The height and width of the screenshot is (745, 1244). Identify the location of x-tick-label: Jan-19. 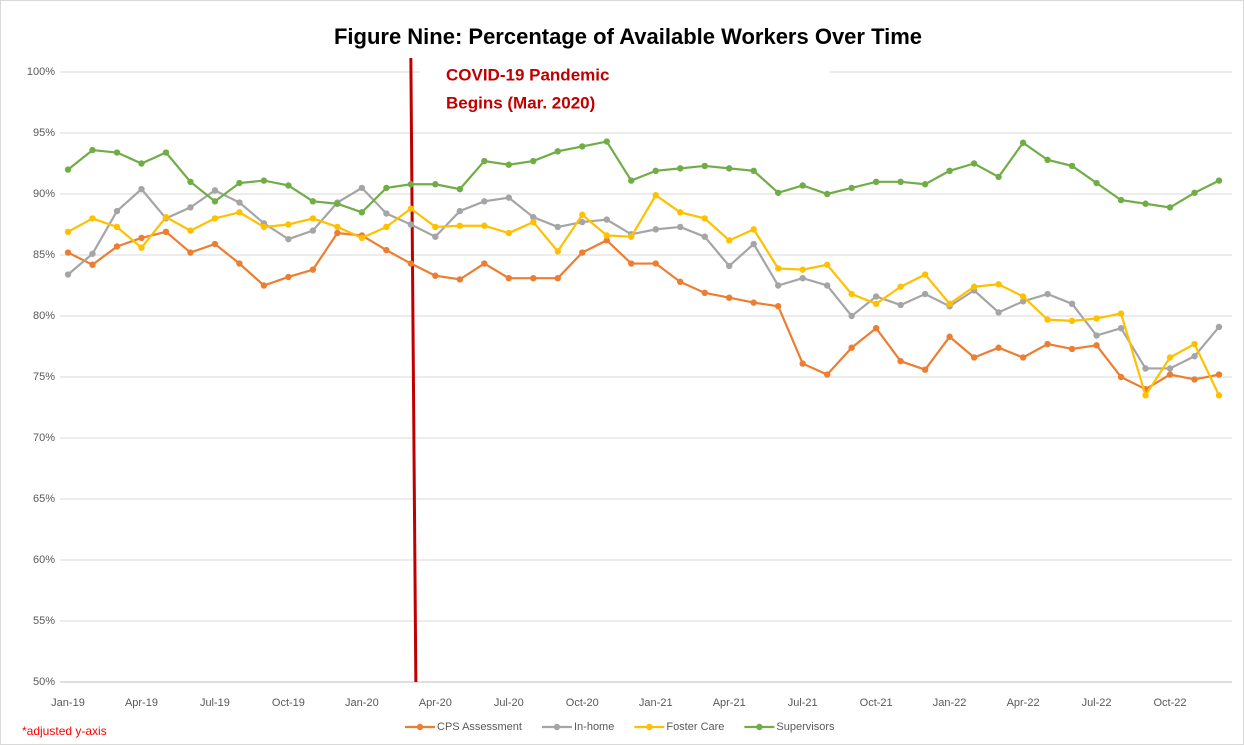
(68, 703).